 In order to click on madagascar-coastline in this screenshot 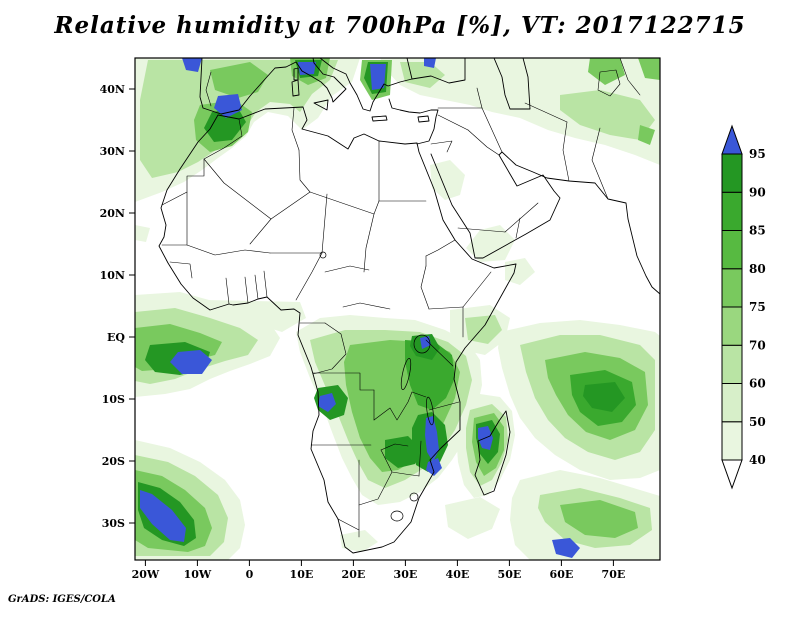, I will do `click(492, 453)`.